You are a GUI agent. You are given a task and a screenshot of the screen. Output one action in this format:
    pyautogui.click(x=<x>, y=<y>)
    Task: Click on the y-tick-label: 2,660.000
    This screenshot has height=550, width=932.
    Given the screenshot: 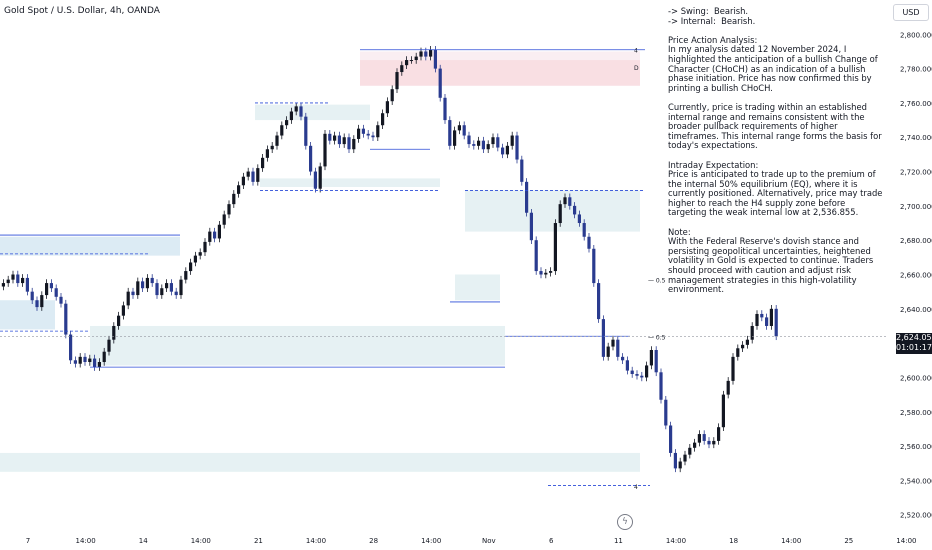 What is the action you would take?
    pyautogui.click(x=916, y=276)
    